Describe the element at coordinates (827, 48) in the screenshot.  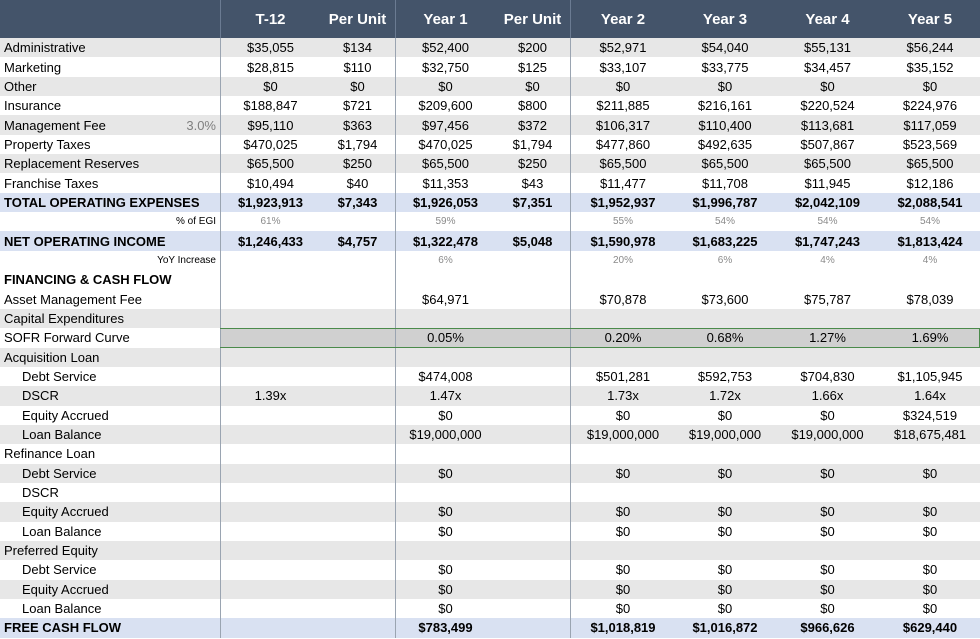
I see `data-cell: $55,131` at that location.